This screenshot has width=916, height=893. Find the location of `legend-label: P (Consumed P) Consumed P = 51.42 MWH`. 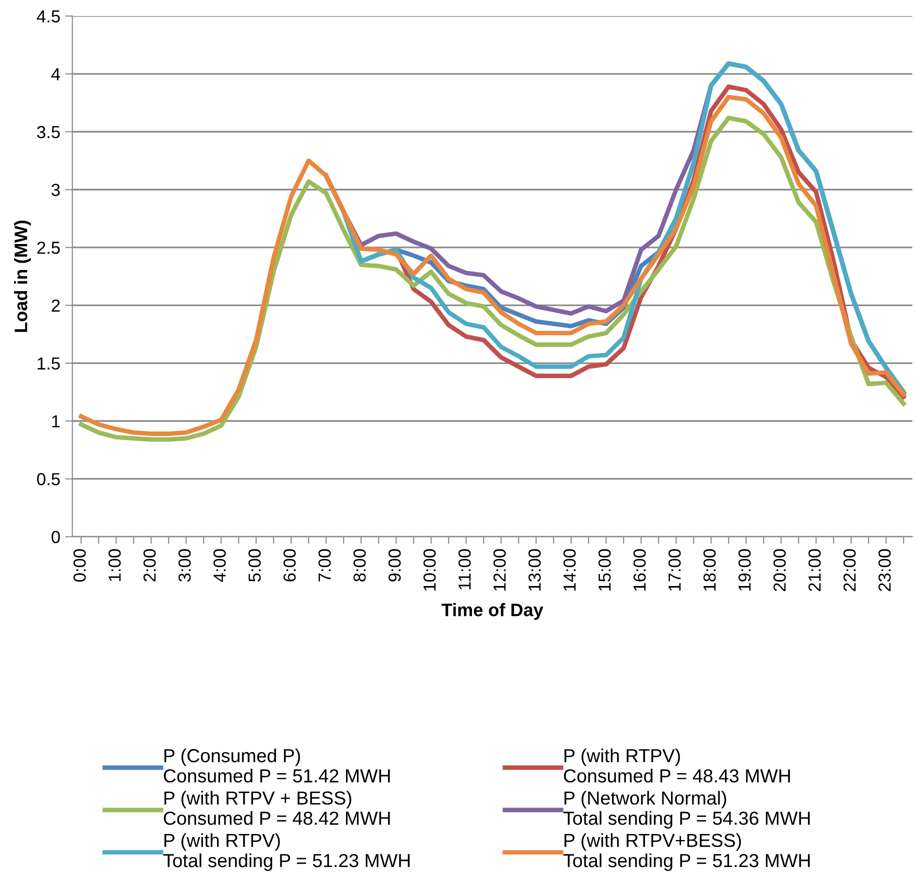

legend-label: P (Consumed P) Consumed P = 51.42 MWH is located at coordinates (277, 765).